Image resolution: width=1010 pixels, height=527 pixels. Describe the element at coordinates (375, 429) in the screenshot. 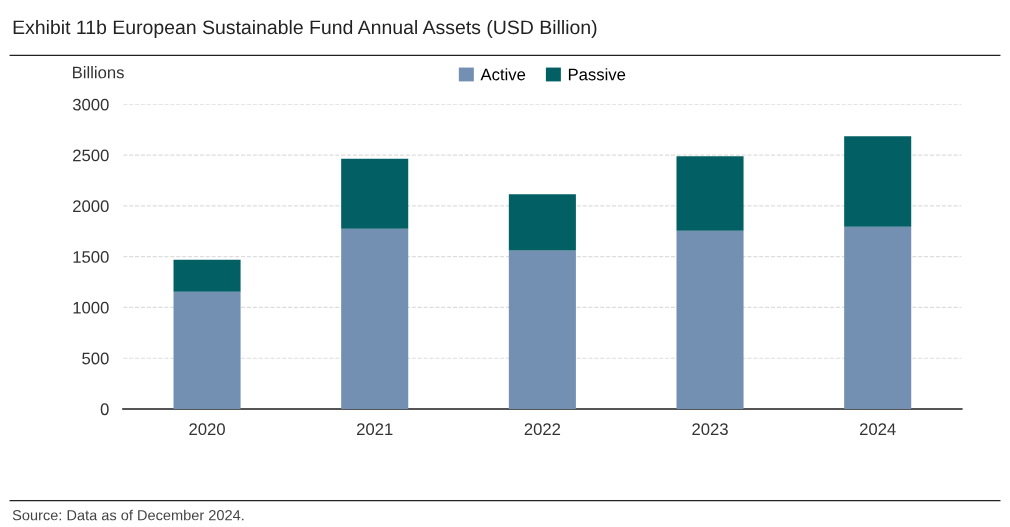

I see `x-tick-label: 2021` at that location.